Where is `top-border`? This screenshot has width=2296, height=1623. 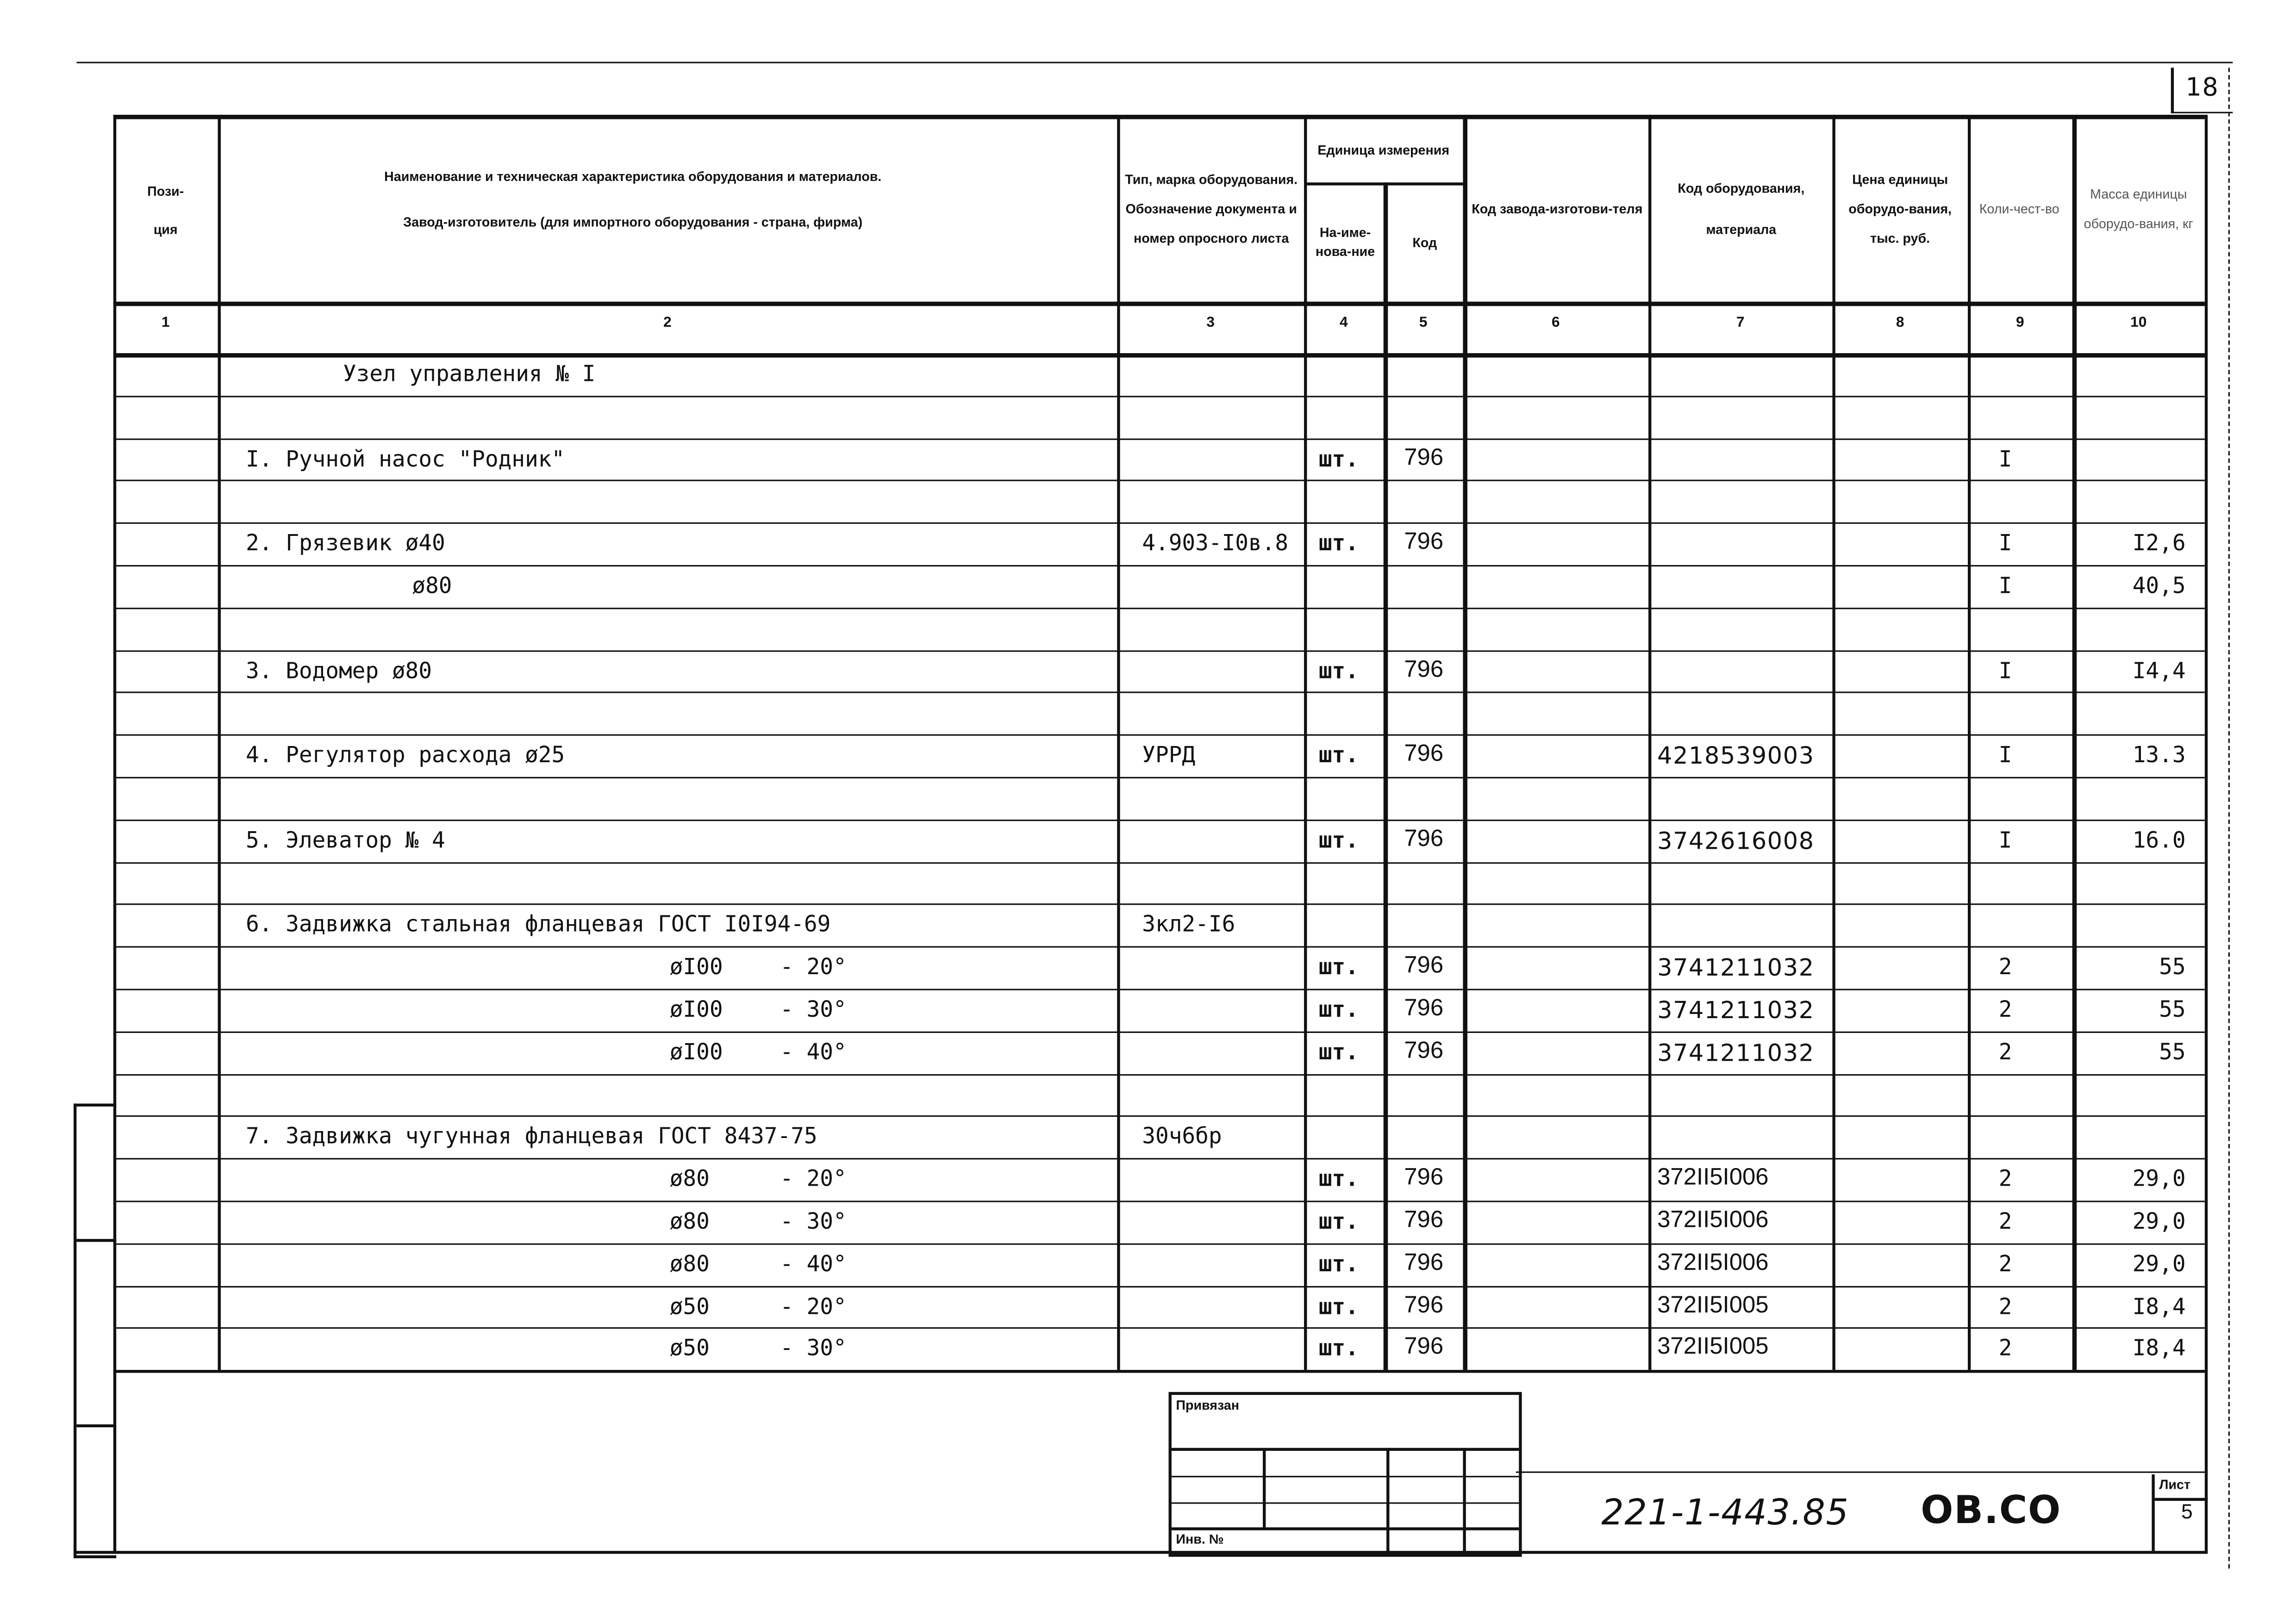
top-border is located at coordinates (1154, 62).